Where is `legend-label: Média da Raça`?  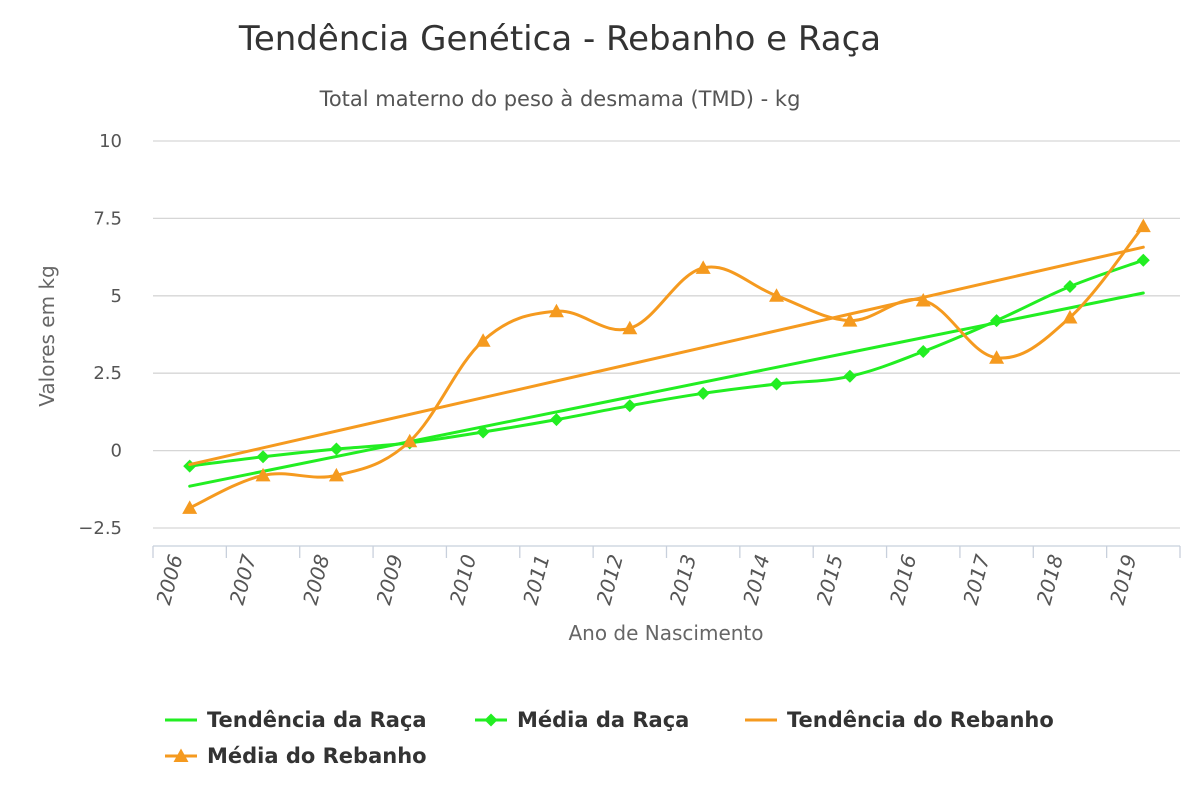
legend-label: Média da Raça is located at coordinates (603, 720).